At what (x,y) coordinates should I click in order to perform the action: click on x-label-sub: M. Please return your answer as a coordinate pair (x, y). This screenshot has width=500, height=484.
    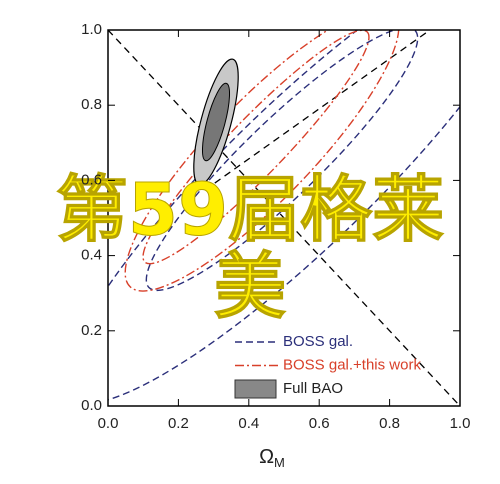
    Looking at the image, I should click on (279, 462).